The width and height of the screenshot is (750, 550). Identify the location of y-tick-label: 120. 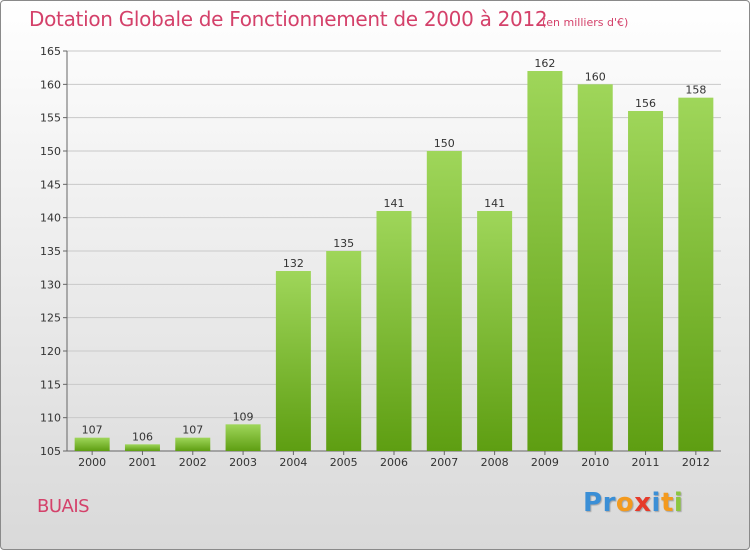
(50, 351).